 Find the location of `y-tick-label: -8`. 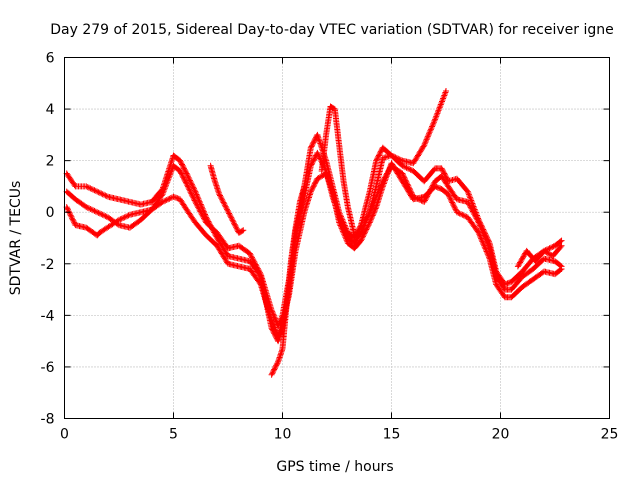

y-tick-label: -8 is located at coordinates (48, 420).